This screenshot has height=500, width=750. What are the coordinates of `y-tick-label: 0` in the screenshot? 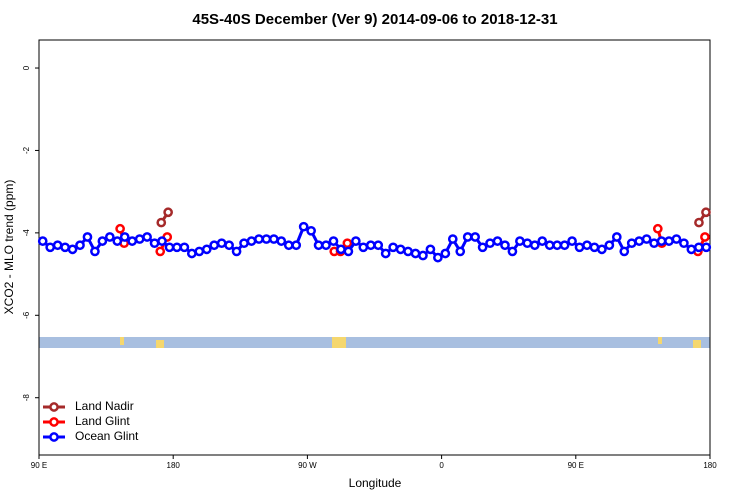 It's located at (26, 67).